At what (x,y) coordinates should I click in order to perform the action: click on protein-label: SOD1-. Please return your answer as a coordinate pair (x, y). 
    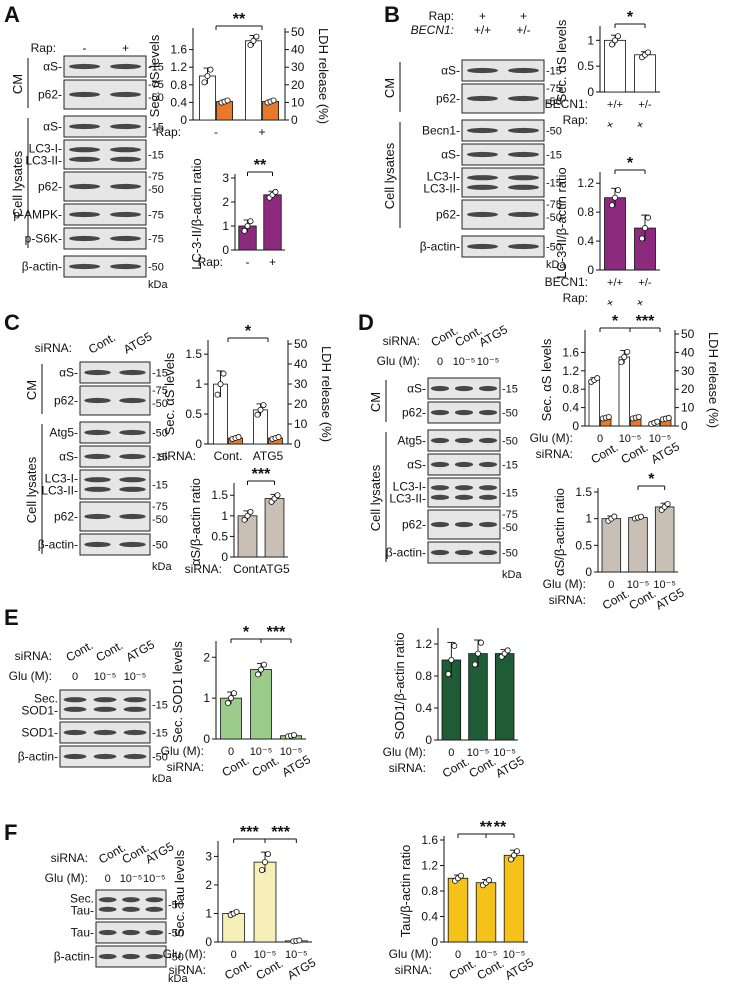
    Looking at the image, I should click on (39, 711).